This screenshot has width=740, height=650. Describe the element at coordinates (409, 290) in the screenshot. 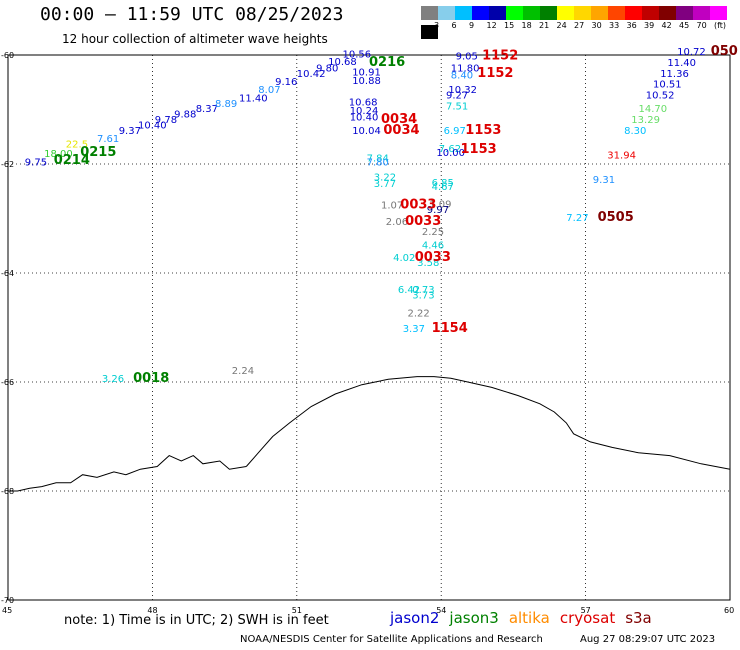

I see `wave-height-value: 6.42` at that location.